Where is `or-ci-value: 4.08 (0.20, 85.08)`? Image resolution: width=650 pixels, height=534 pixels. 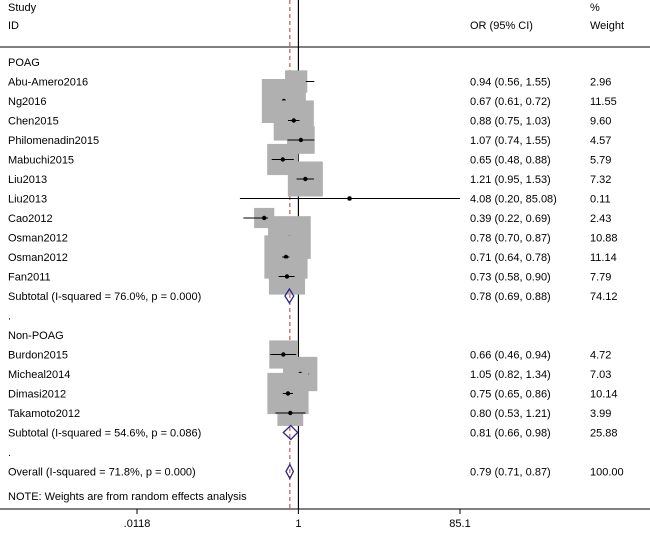
or-ci-value: 4.08 (0.20, 85.08) is located at coordinates (513, 200).